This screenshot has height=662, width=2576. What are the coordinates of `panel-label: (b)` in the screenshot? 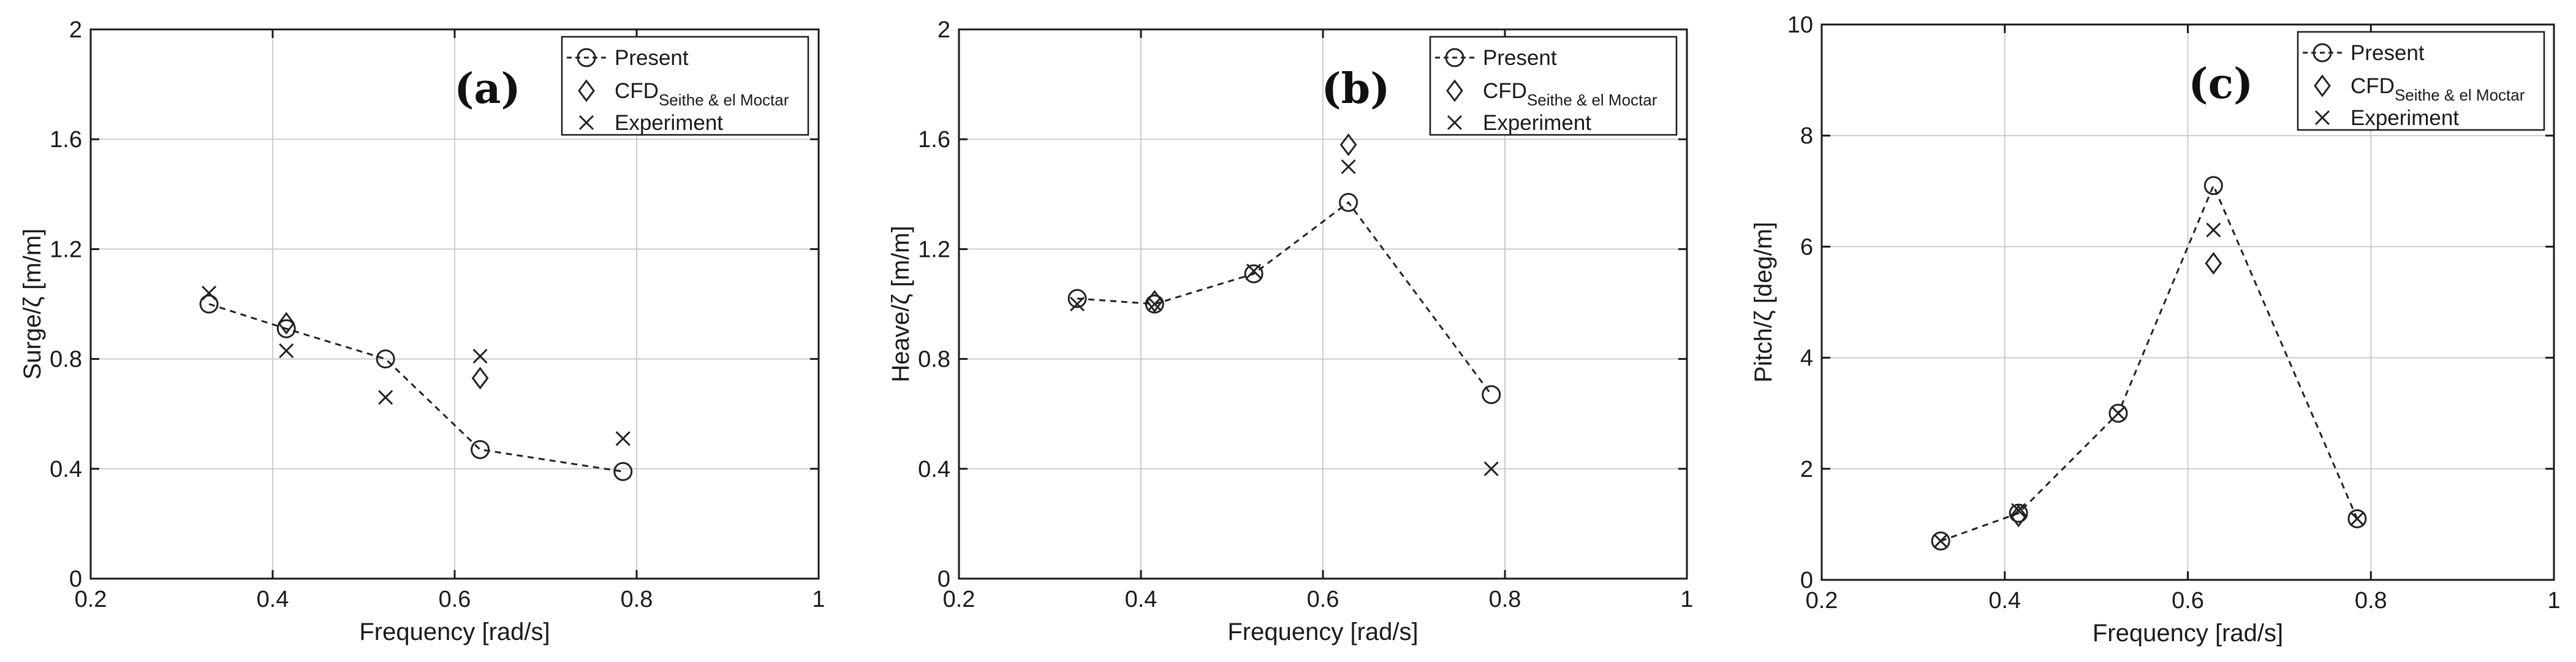 It's located at (1356, 88).